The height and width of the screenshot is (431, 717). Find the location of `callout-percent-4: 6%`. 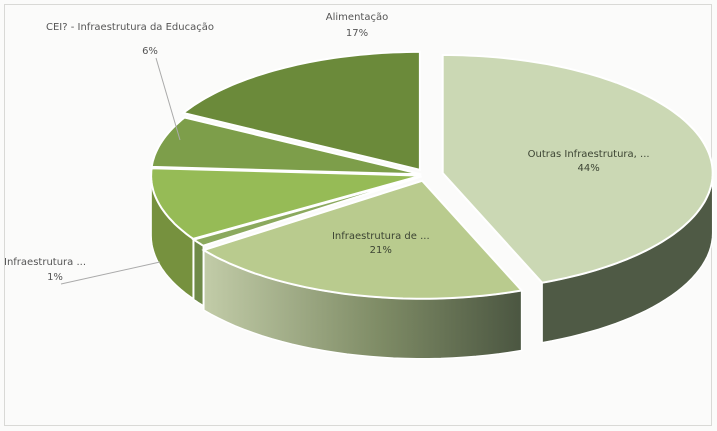

callout-percent-4: 6% is located at coordinates (150, 51).